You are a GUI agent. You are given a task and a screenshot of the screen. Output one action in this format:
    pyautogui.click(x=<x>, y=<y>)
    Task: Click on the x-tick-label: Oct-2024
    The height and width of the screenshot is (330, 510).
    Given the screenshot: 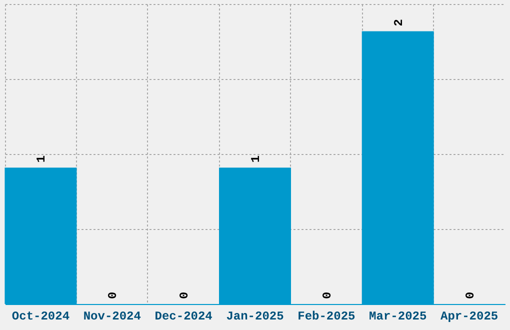 What is the action you would take?
    pyautogui.click(x=41, y=317)
    